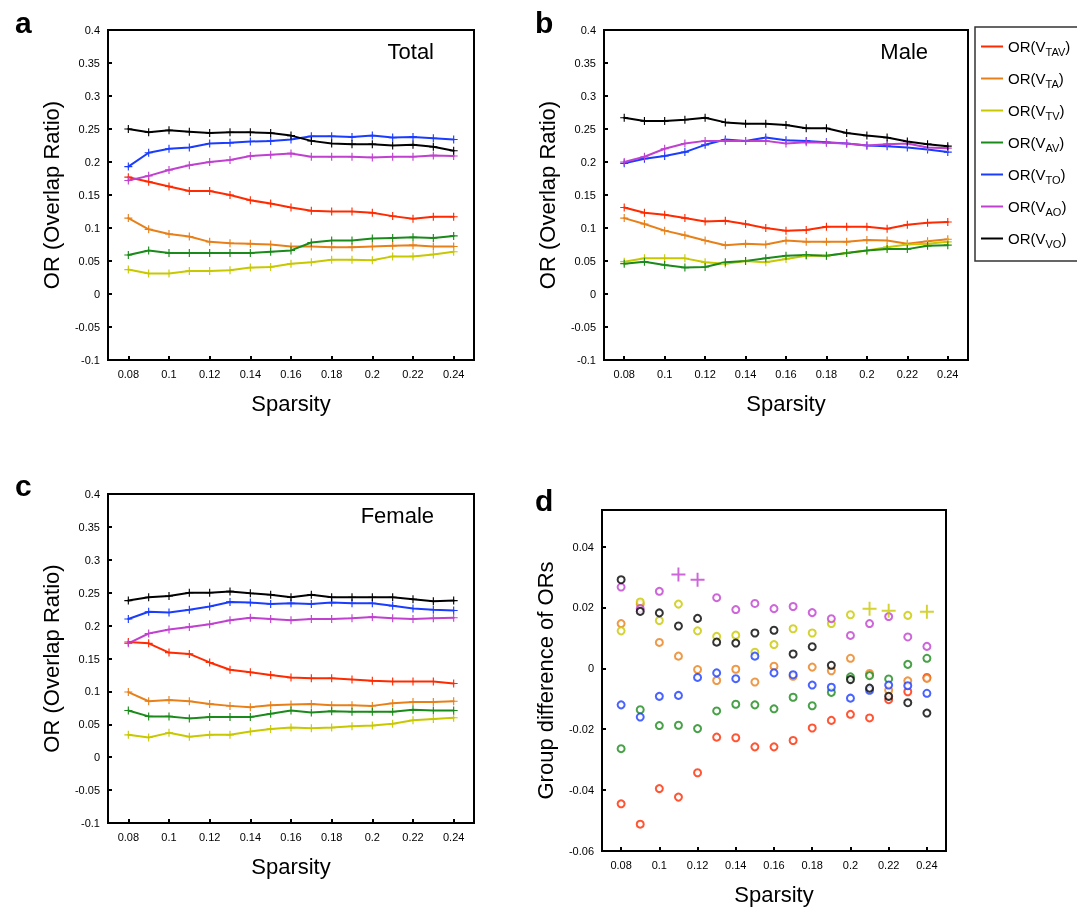  What do you see at coordinates (581, 729) in the screenshot?
I see `y-tick-label: -0.02` at bounding box center [581, 729].